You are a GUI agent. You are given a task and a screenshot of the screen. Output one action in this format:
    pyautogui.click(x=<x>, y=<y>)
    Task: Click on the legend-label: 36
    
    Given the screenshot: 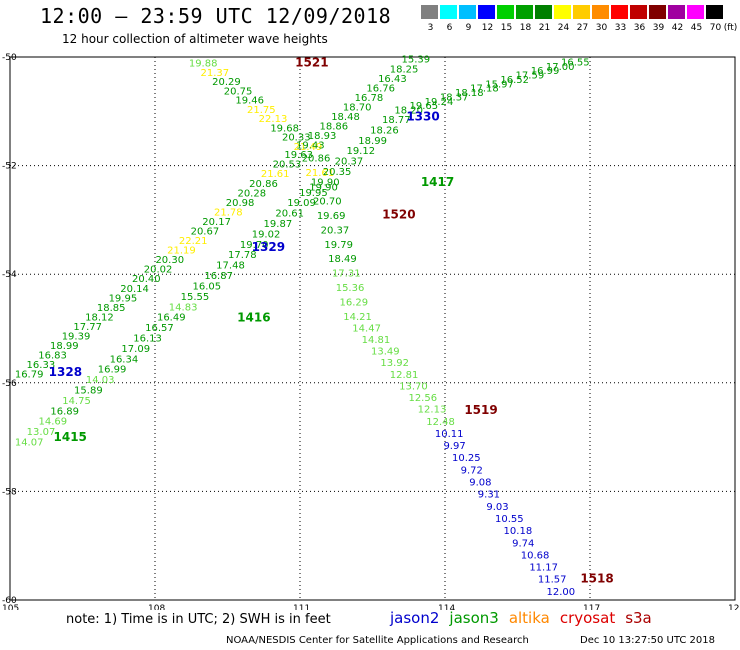 What is the action you would take?
    pyautogui.click(x=639, y=28)
    